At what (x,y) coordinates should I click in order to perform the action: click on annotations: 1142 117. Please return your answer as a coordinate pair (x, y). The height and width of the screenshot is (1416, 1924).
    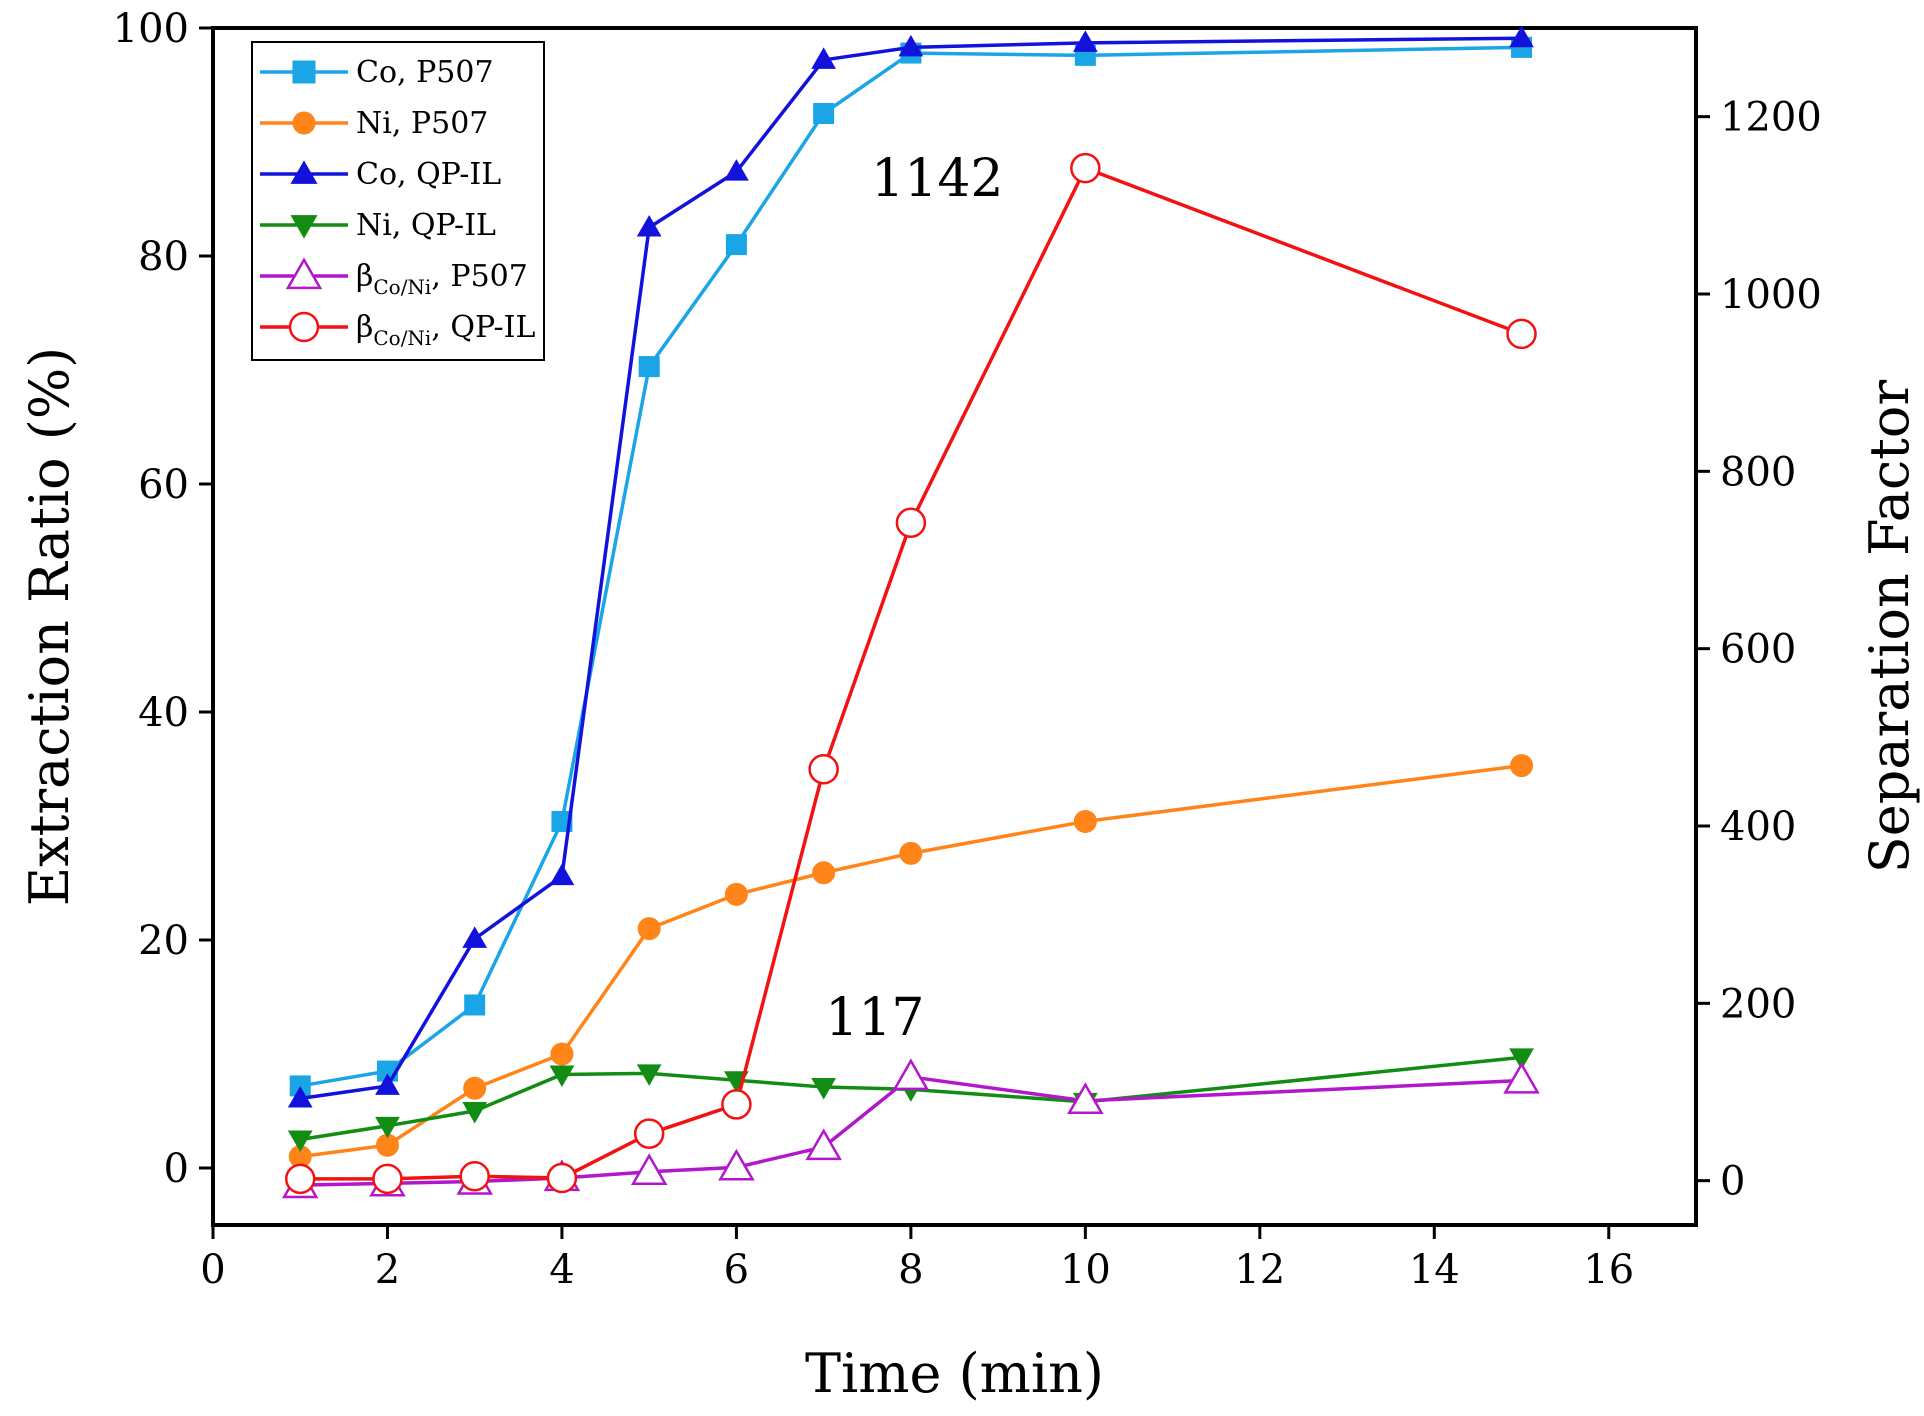
    Looking at the image, I should click on (914, 598).